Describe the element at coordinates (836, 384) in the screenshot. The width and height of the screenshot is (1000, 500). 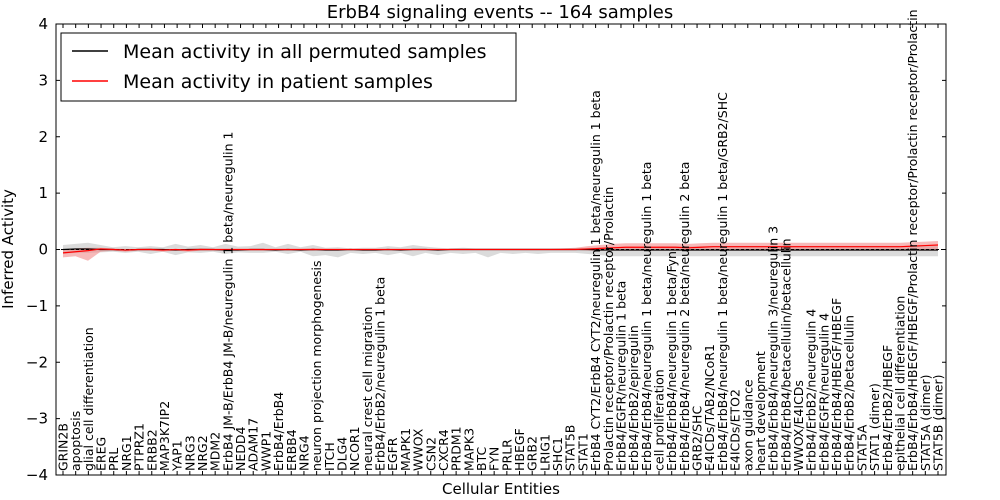
I see `x-tick-label: ErbB4/ErbB4/HBEGF/HBEGF` at that location.